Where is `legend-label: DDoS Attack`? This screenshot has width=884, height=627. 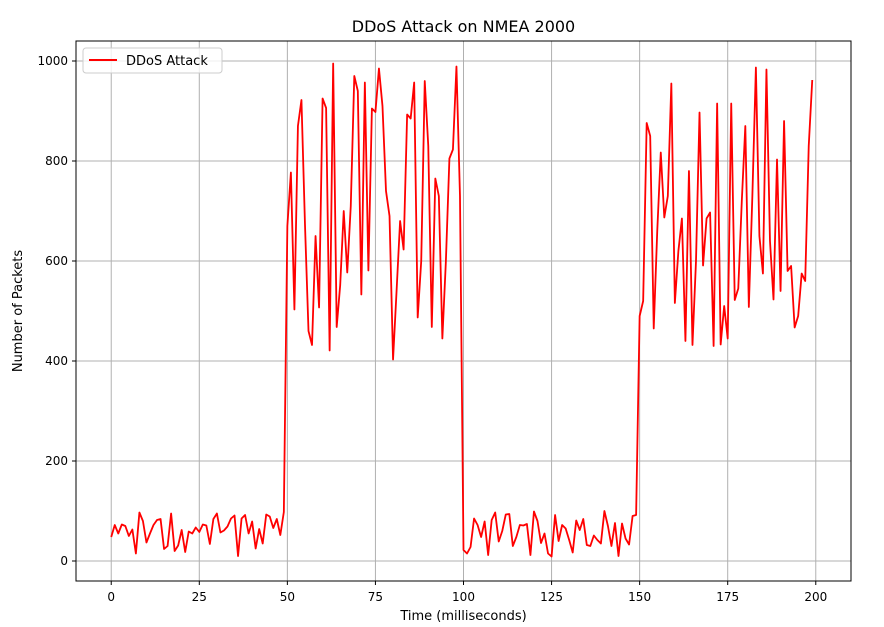
legend-label: DDoS Attack is located at coordinates (167, 61).